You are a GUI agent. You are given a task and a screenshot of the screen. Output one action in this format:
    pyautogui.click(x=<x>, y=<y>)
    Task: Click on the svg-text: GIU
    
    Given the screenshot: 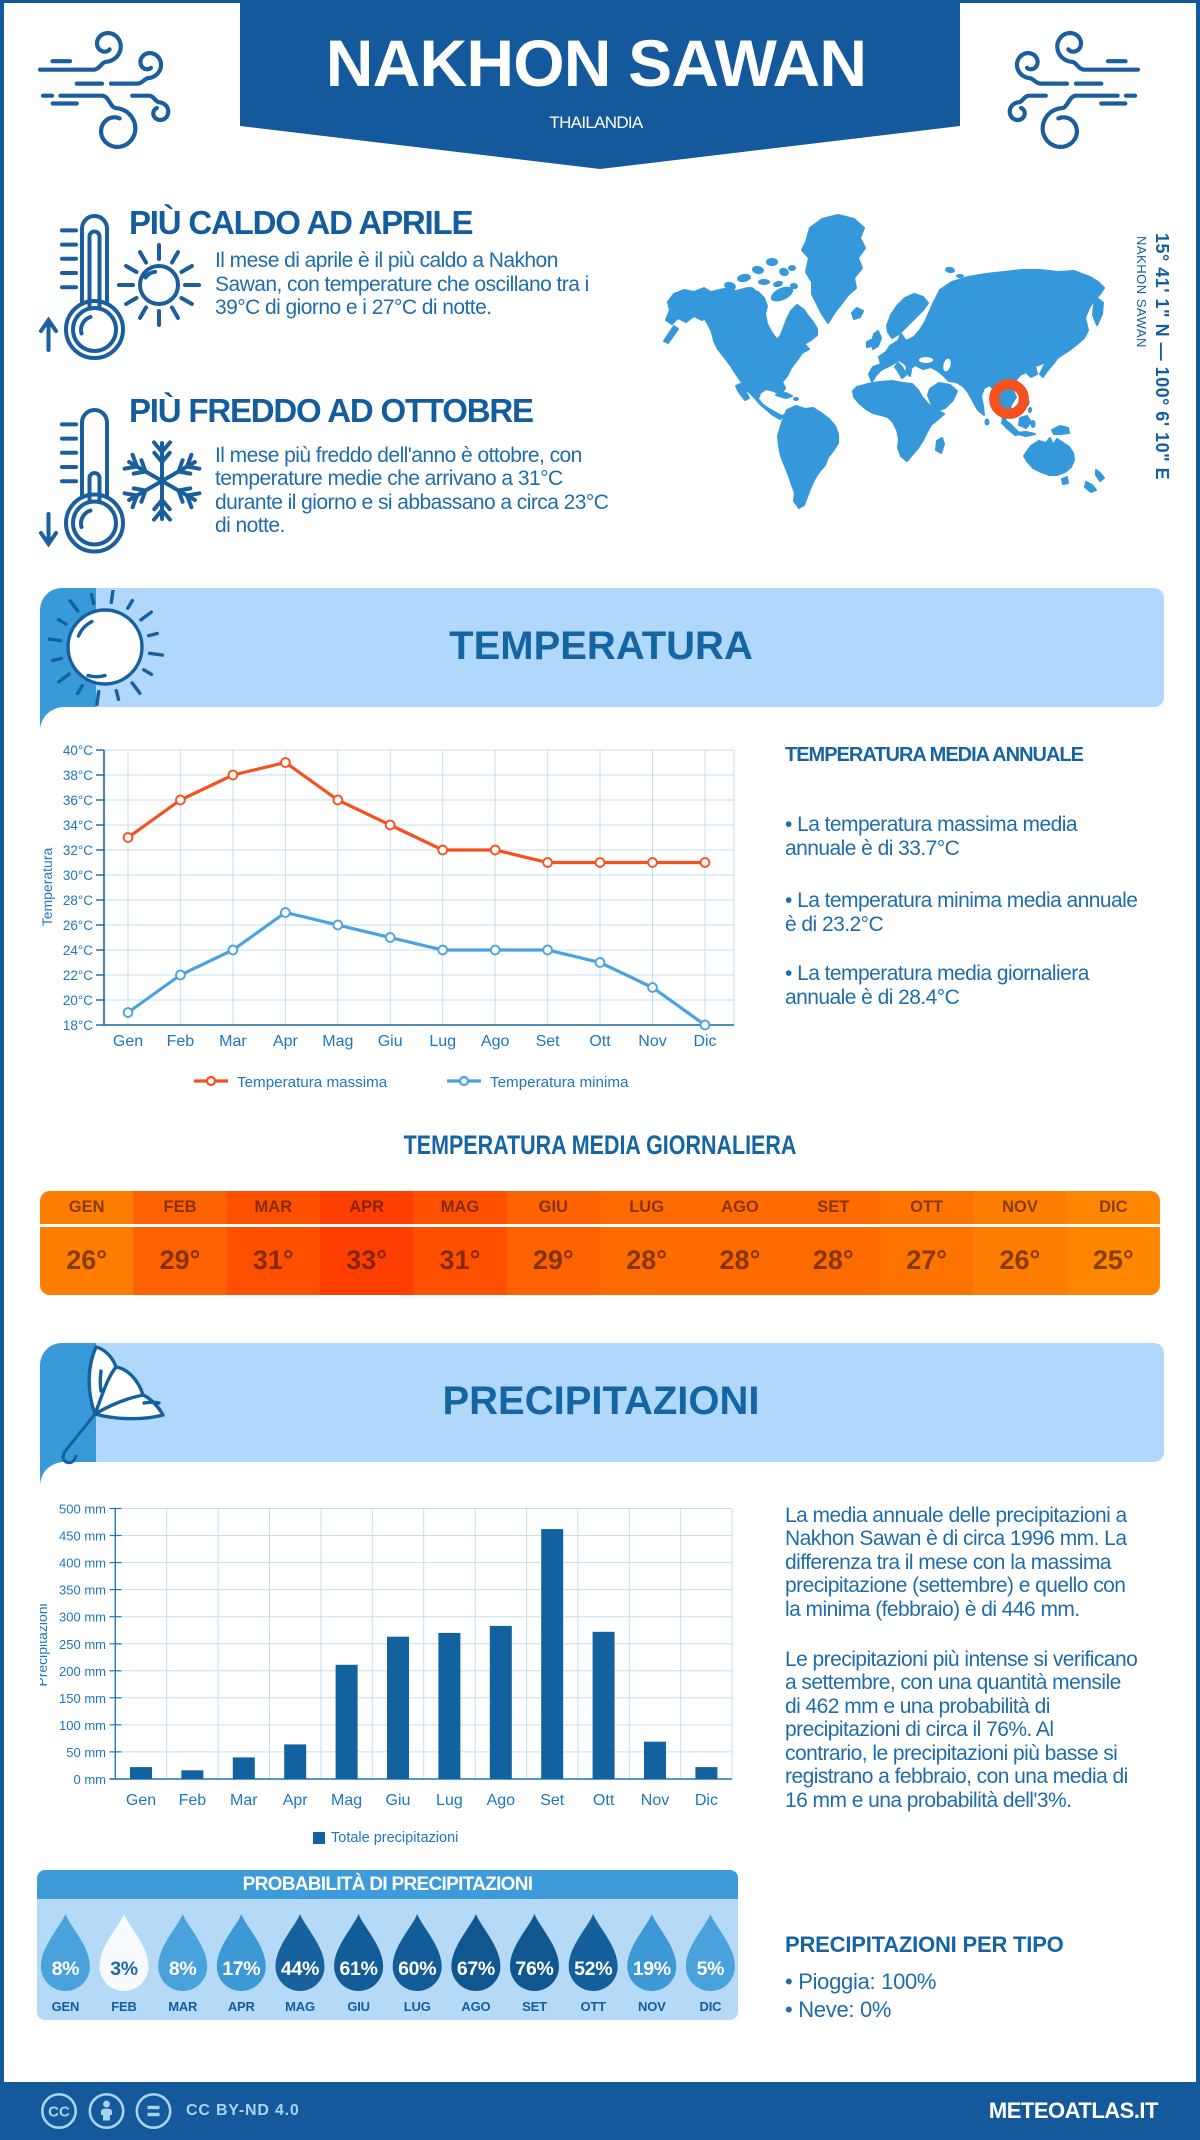 What is the action you would take?
    pyautogui.click(x=358, y=2006)
    